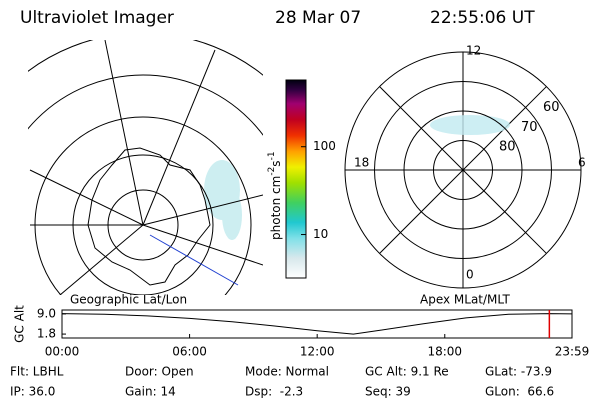  Describe the element at coordinates (407, 372) in the screenshot. I see `status-field: GC Alt: 9.1 Re` at that location.